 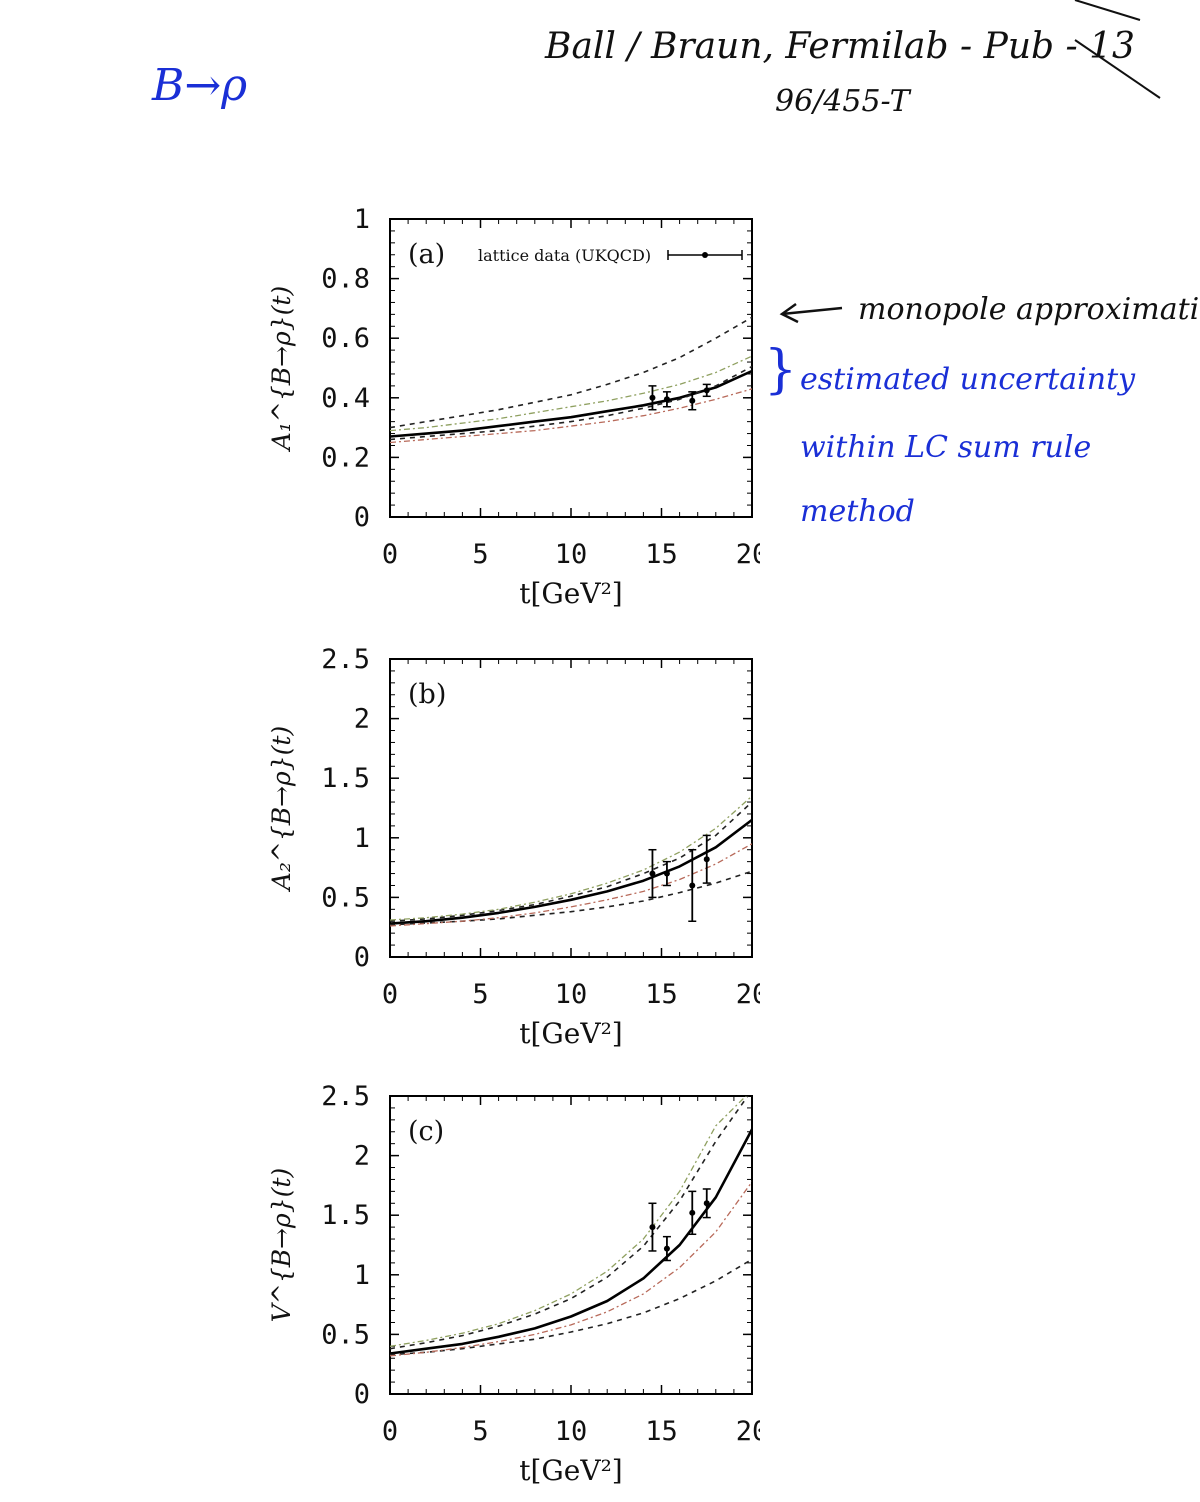 I want to click on reference-annotation-line2: 96/455-T, so click(x=842, y=101).